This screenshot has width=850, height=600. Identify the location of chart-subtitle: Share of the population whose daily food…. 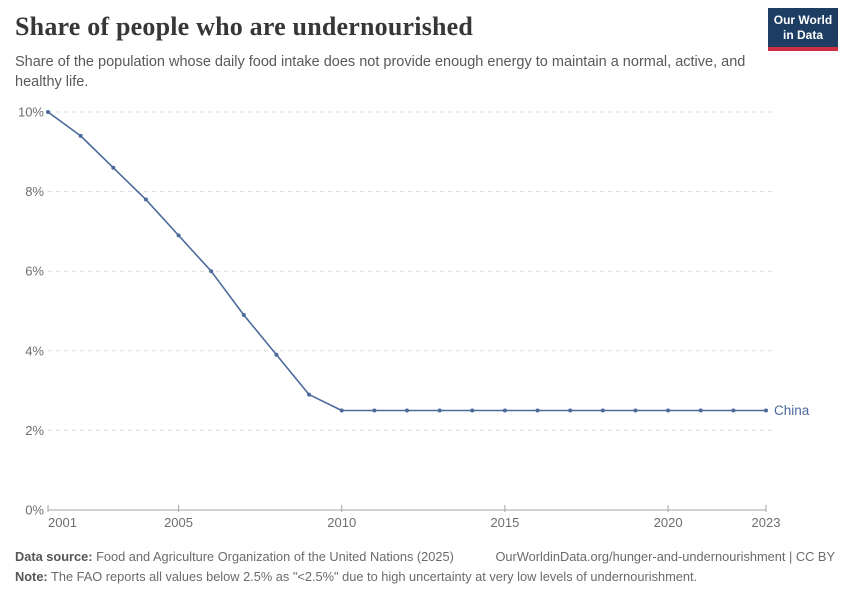
(380, 72).